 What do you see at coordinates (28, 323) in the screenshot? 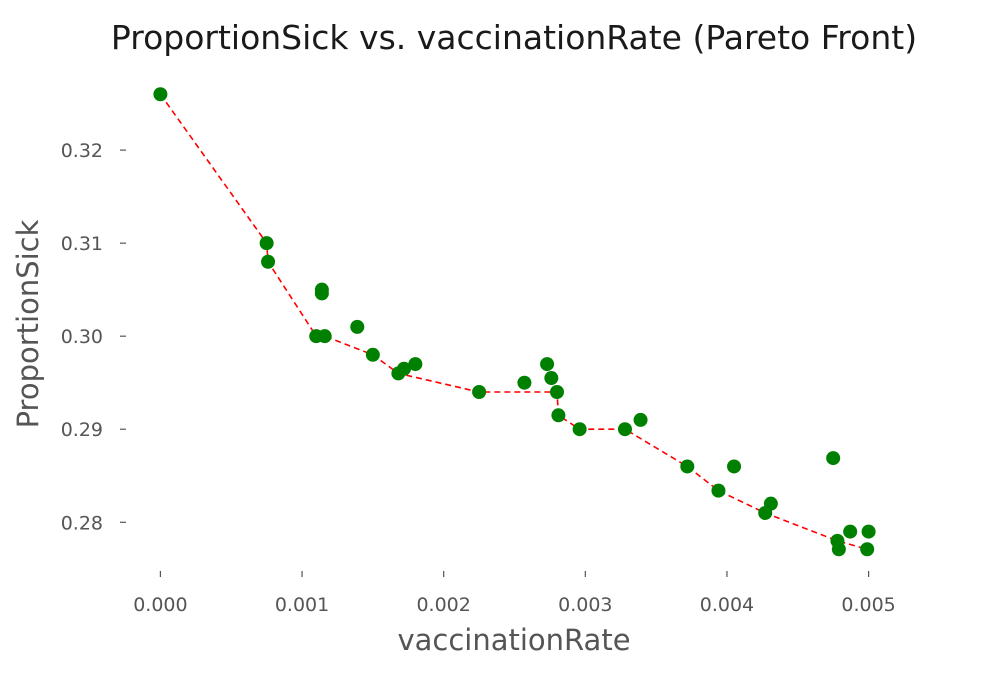
I see `y-axis-label: ProportionSick` at bounding box center [28, 323].